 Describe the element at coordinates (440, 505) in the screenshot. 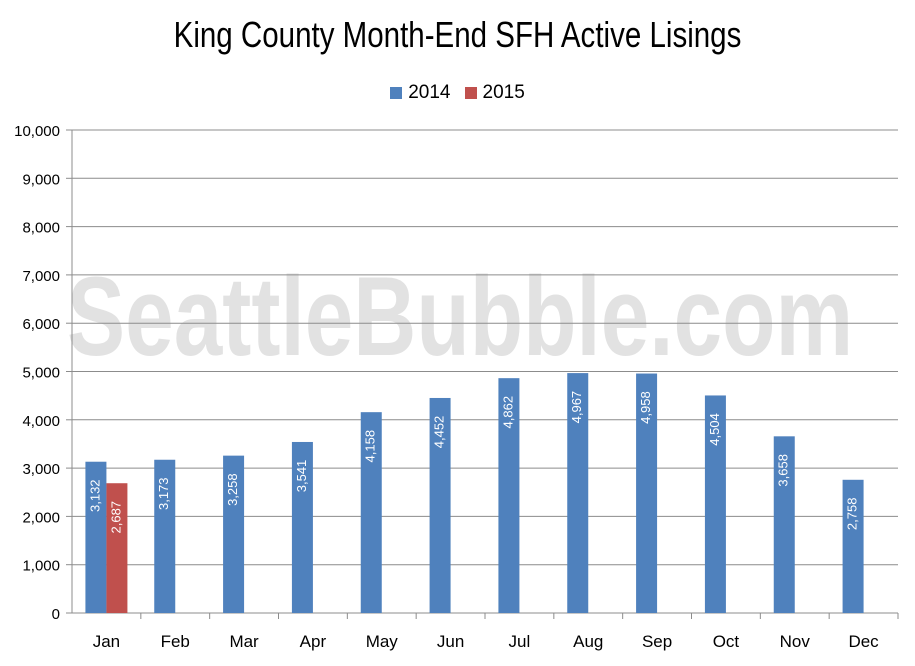

I see `bar-2014-jun` at that location.